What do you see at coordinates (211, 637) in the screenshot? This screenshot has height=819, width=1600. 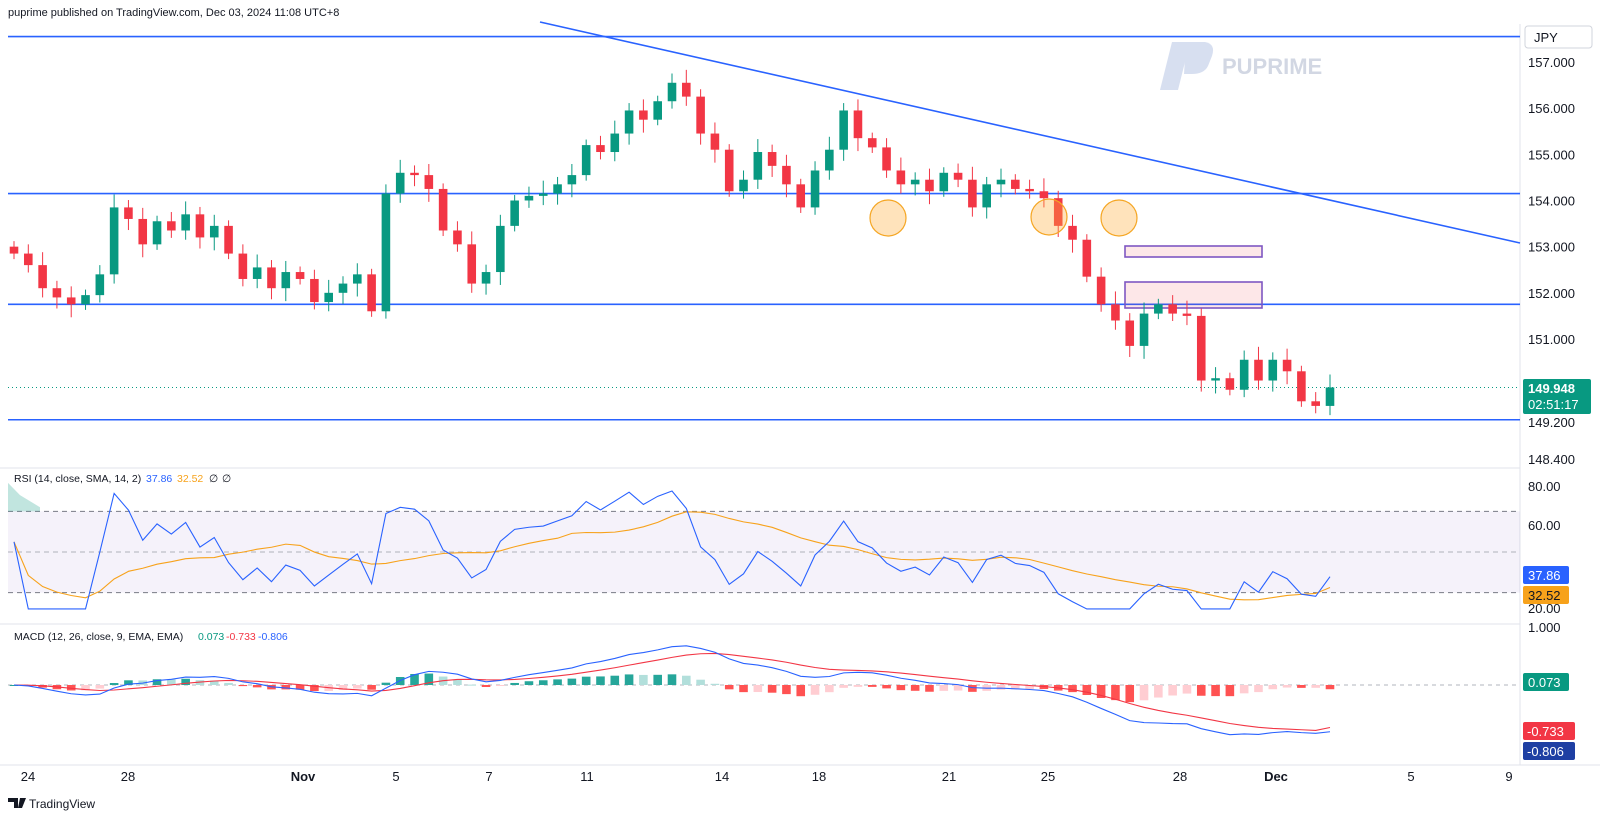 I see `macd-legend-hist: 0.073` at bounding box center [211, 637].